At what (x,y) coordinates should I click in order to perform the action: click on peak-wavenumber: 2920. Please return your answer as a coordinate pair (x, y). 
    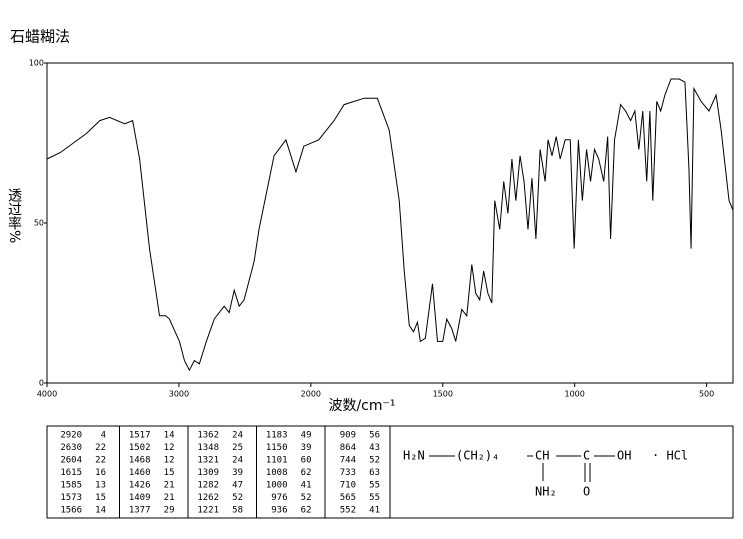
    Looking at the image, I should click on (71, 436).